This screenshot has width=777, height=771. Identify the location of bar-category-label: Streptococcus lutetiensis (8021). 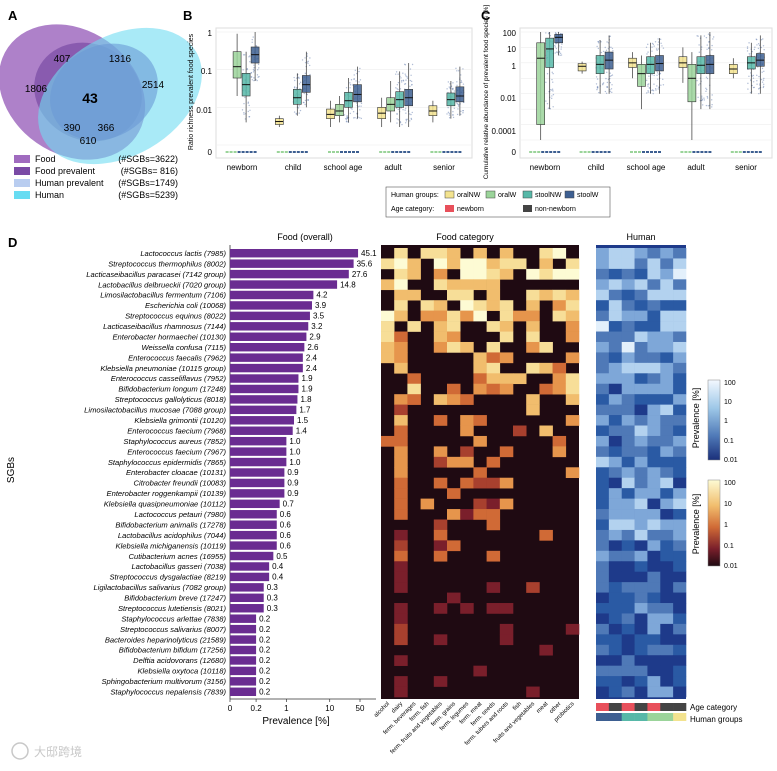
(172, 608).